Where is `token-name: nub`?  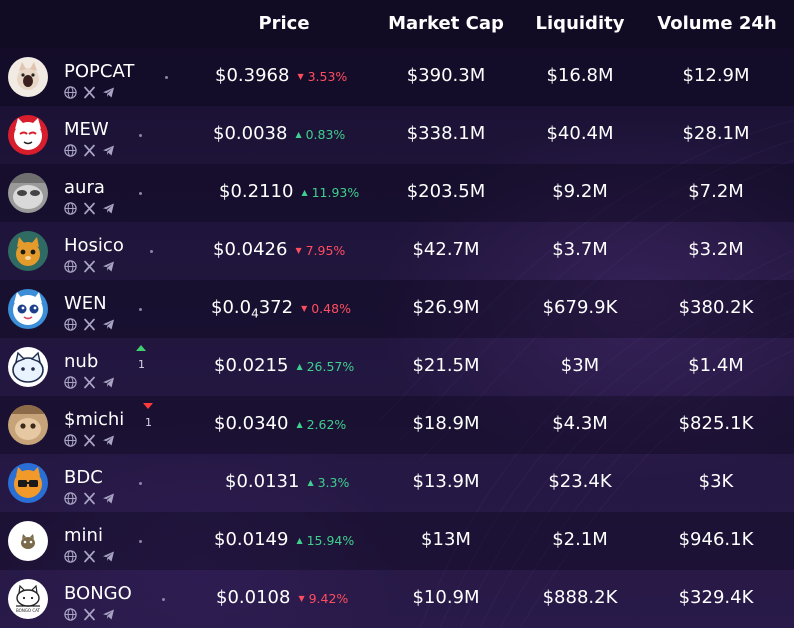 token-name: nub is located at coordinates (81, 361).